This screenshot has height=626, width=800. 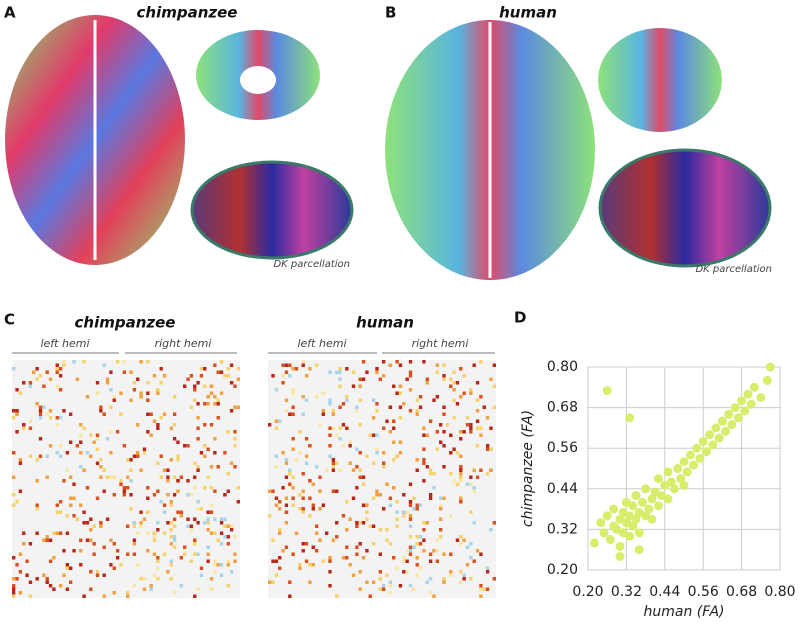 I want to click on panel-label: B, so click(x=390, y=13).